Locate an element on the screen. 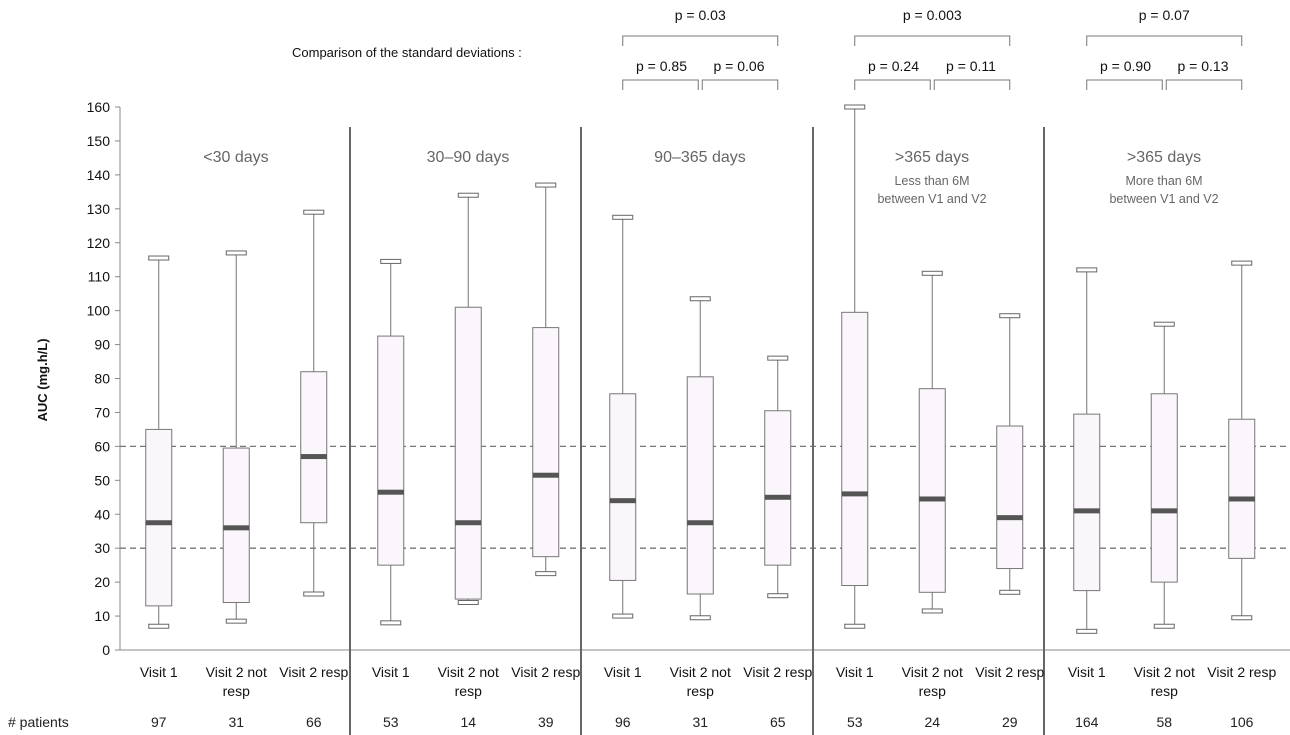  y-tick-label: 110 is located at coordinates (99, 277).